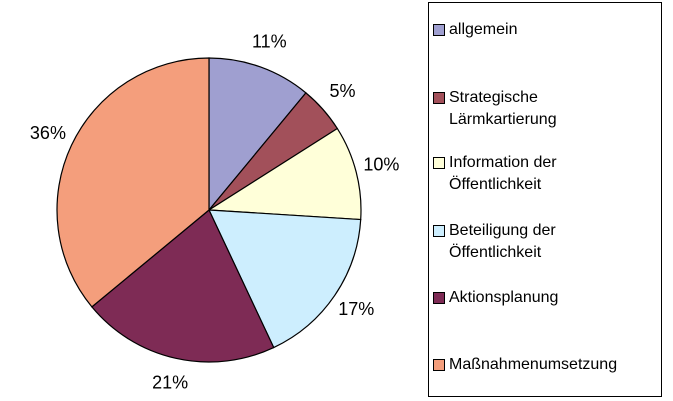  I want to click on legend-label: Beteiligung der Öffentlichkeit, so click(502, 241).